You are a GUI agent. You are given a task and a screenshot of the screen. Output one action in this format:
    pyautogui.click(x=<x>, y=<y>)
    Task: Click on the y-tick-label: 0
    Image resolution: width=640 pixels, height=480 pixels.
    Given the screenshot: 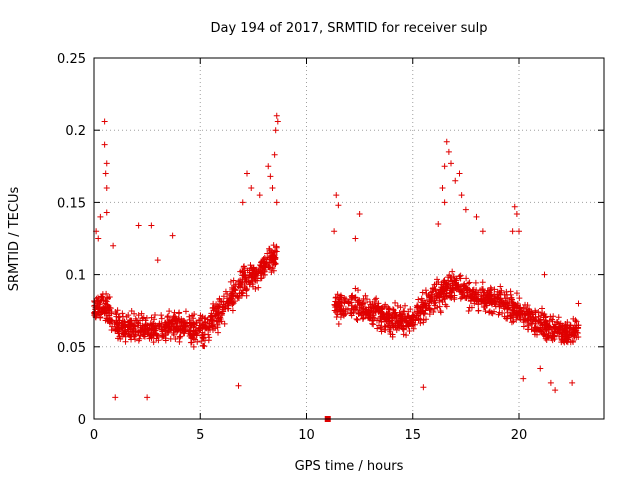 What is the action you would take?
    pyautogui.click(x=82, y=420)
    